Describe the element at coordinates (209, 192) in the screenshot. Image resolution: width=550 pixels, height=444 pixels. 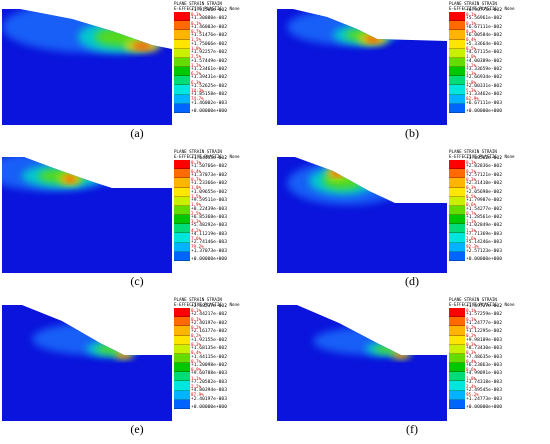
I see `legend-value: +1.09655e-002` at that location.